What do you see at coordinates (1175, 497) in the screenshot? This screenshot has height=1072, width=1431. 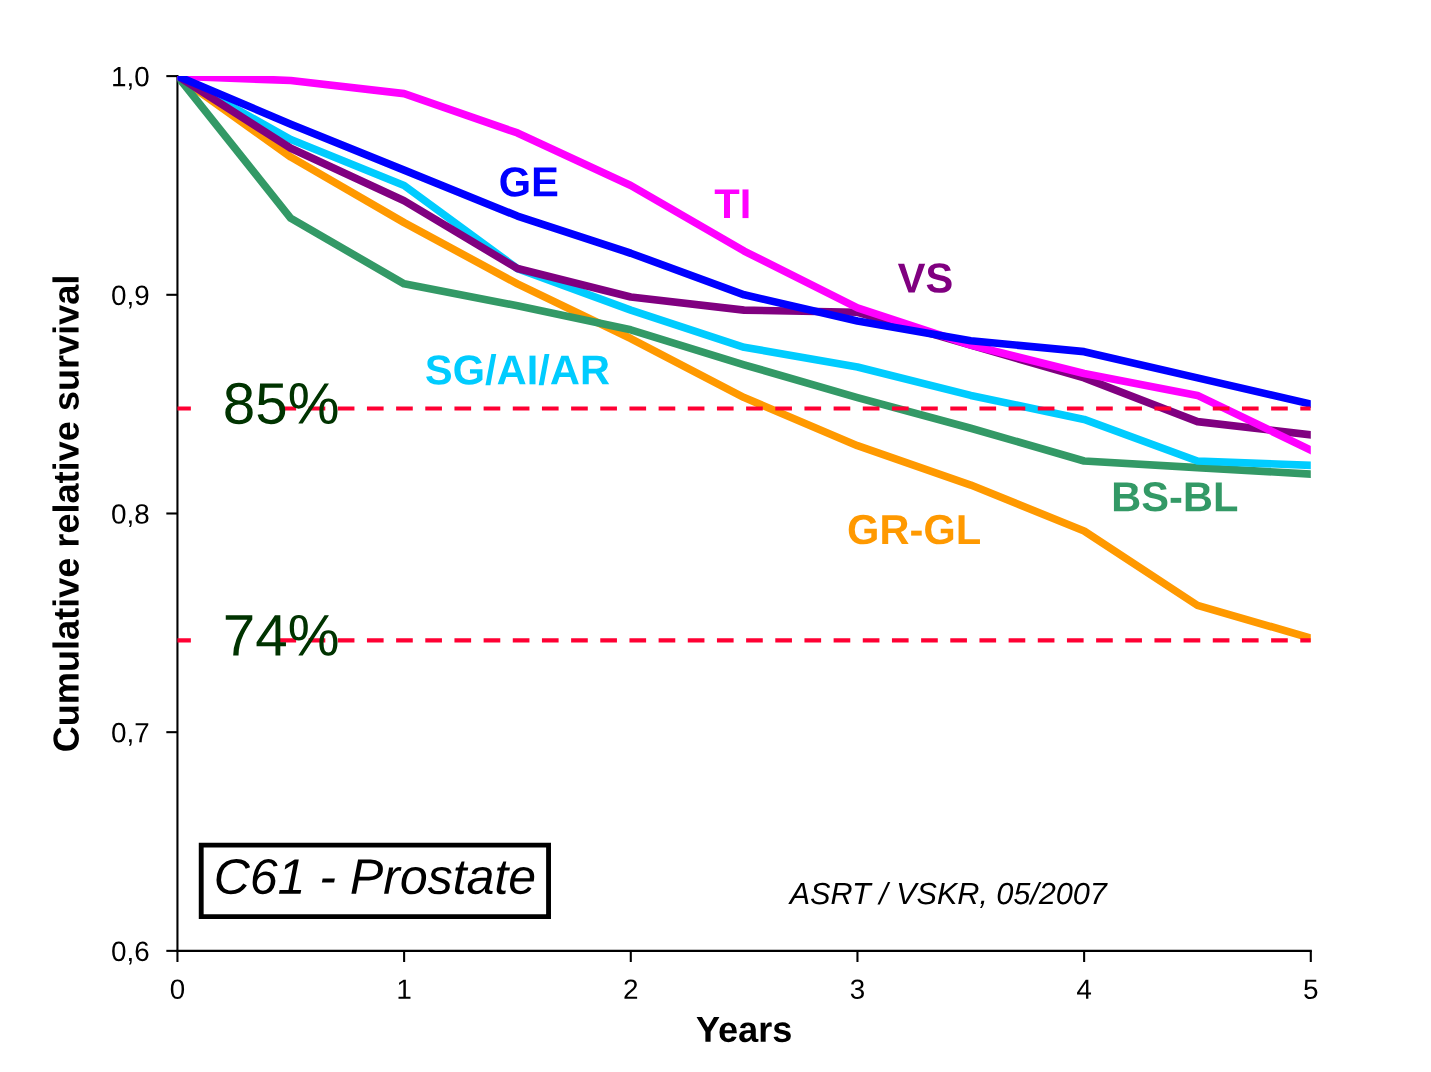 I see `series-label: BS-BL` at bounding box center [1175, 497].